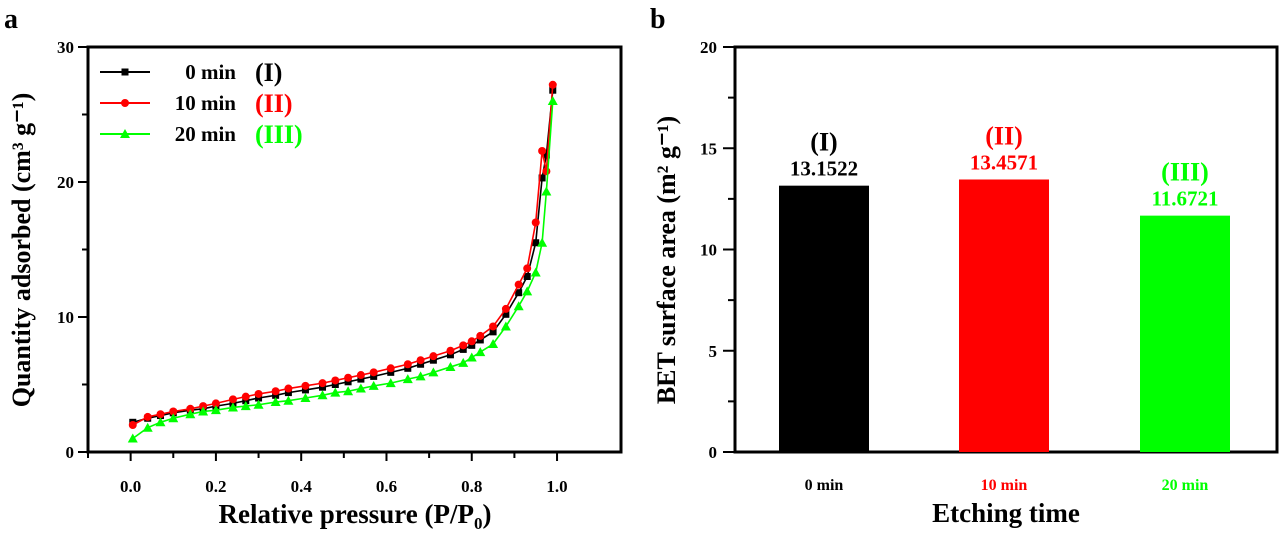 This screenshot has height=533, width=1280. What do you see at coordinates (1006, 513) in the screenshot?
I see `x-axis-title: Etching time` at bounding box center [1006, 513].